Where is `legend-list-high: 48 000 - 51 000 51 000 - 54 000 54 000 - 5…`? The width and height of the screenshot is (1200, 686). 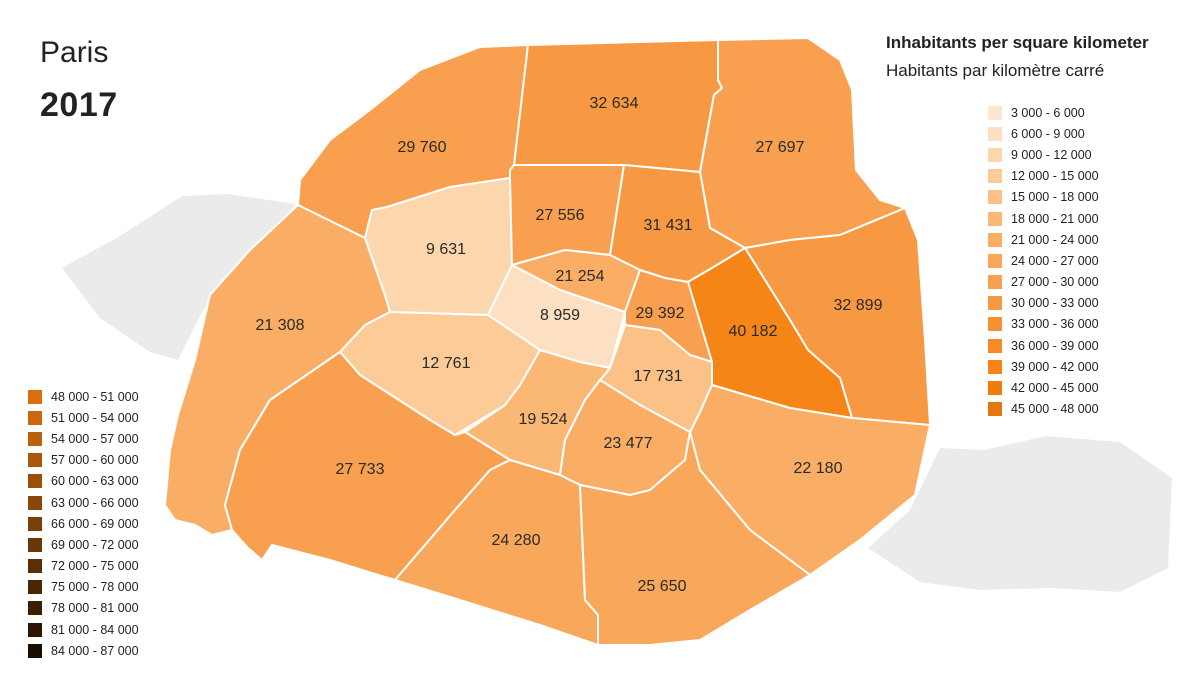
legend-list-high: 48 000 - 51 000 51 000 - 54 000 54 000 - 5… is located at coordinates (83, 523).